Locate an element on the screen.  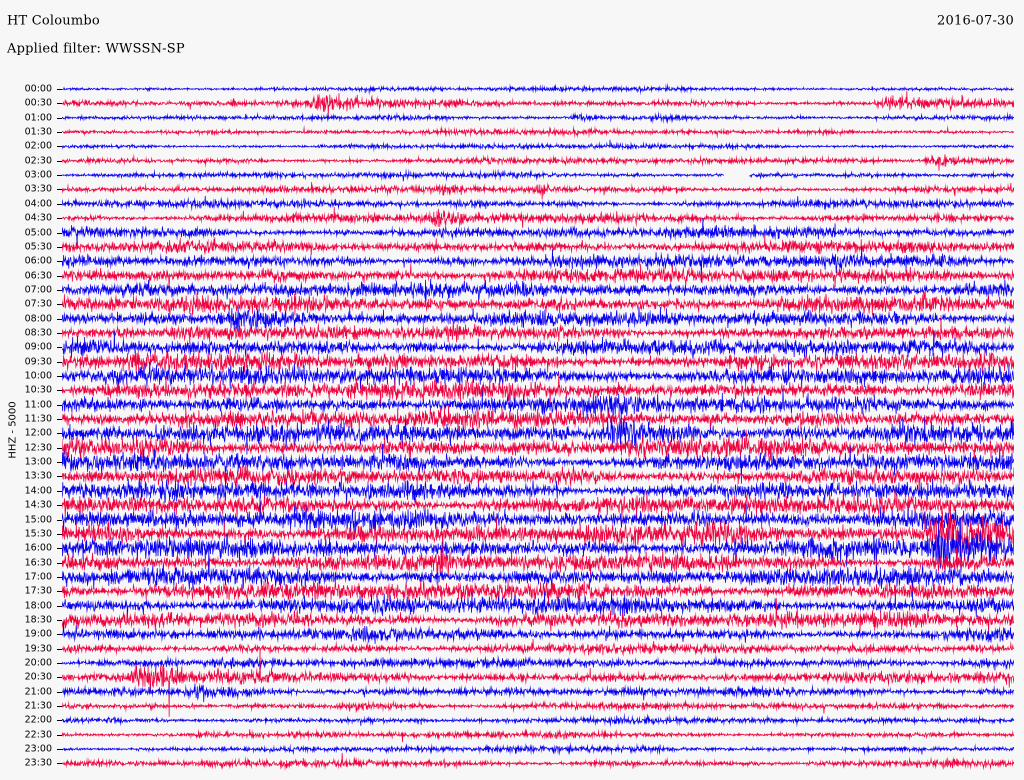
time-axis-label: 07:00 is located at coordinates (38, 290).